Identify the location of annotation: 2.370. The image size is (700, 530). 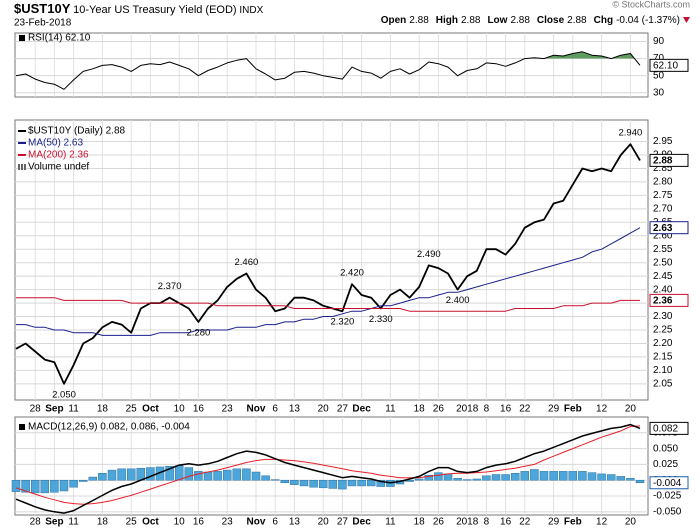
(170, 286).